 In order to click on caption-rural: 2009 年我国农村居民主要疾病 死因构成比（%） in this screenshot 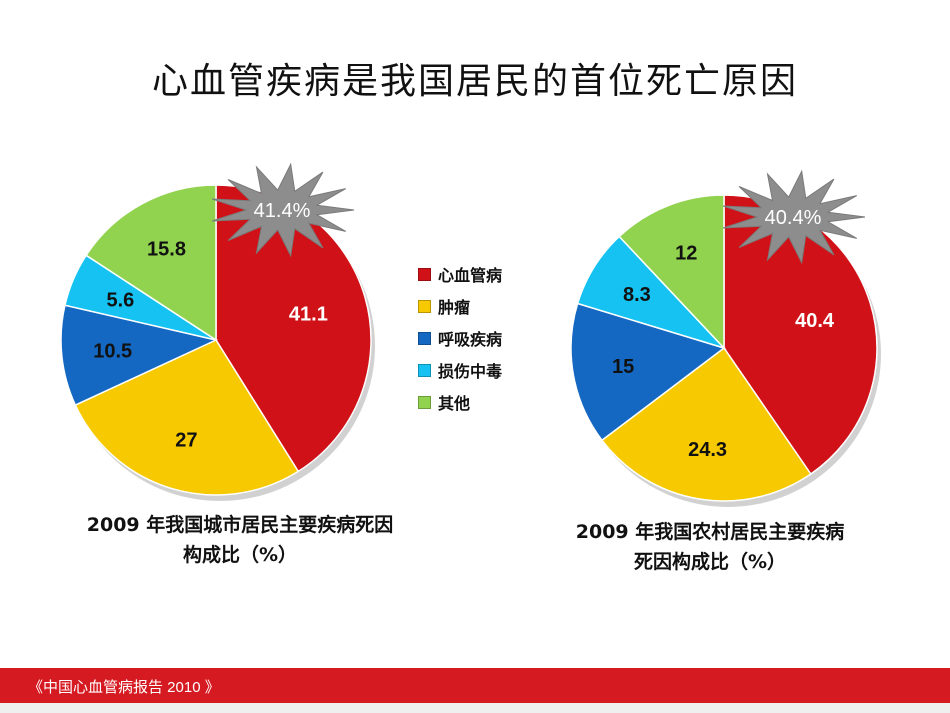, I will do `click(710, 547)`.